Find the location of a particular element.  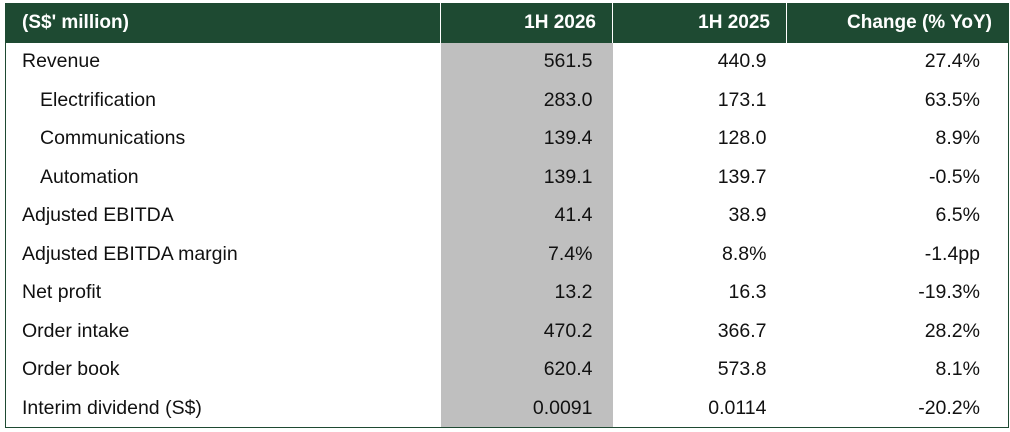

row-label: Automation is located at coordinates (89, 176).